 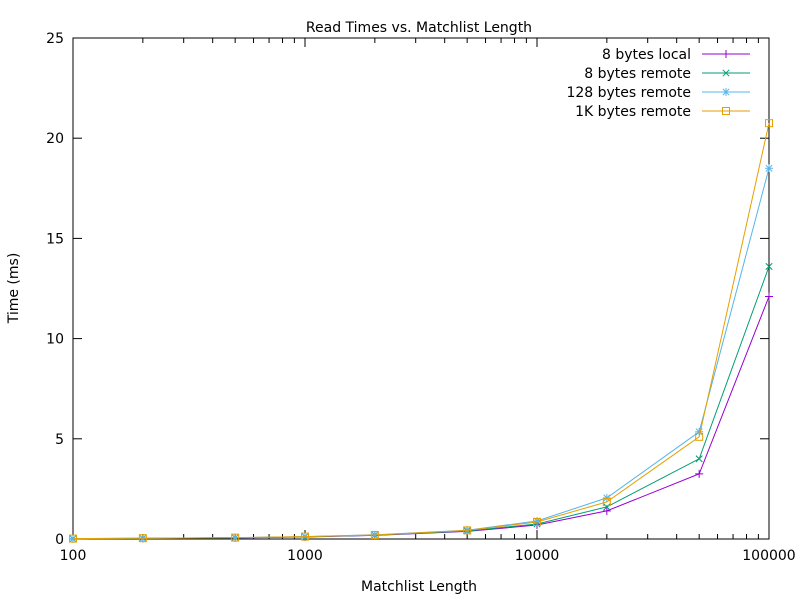 What do you see at coordinates (73, 556) in the screenshot?
I see `x-tick-label: 100` at bounding box center [73, 556].